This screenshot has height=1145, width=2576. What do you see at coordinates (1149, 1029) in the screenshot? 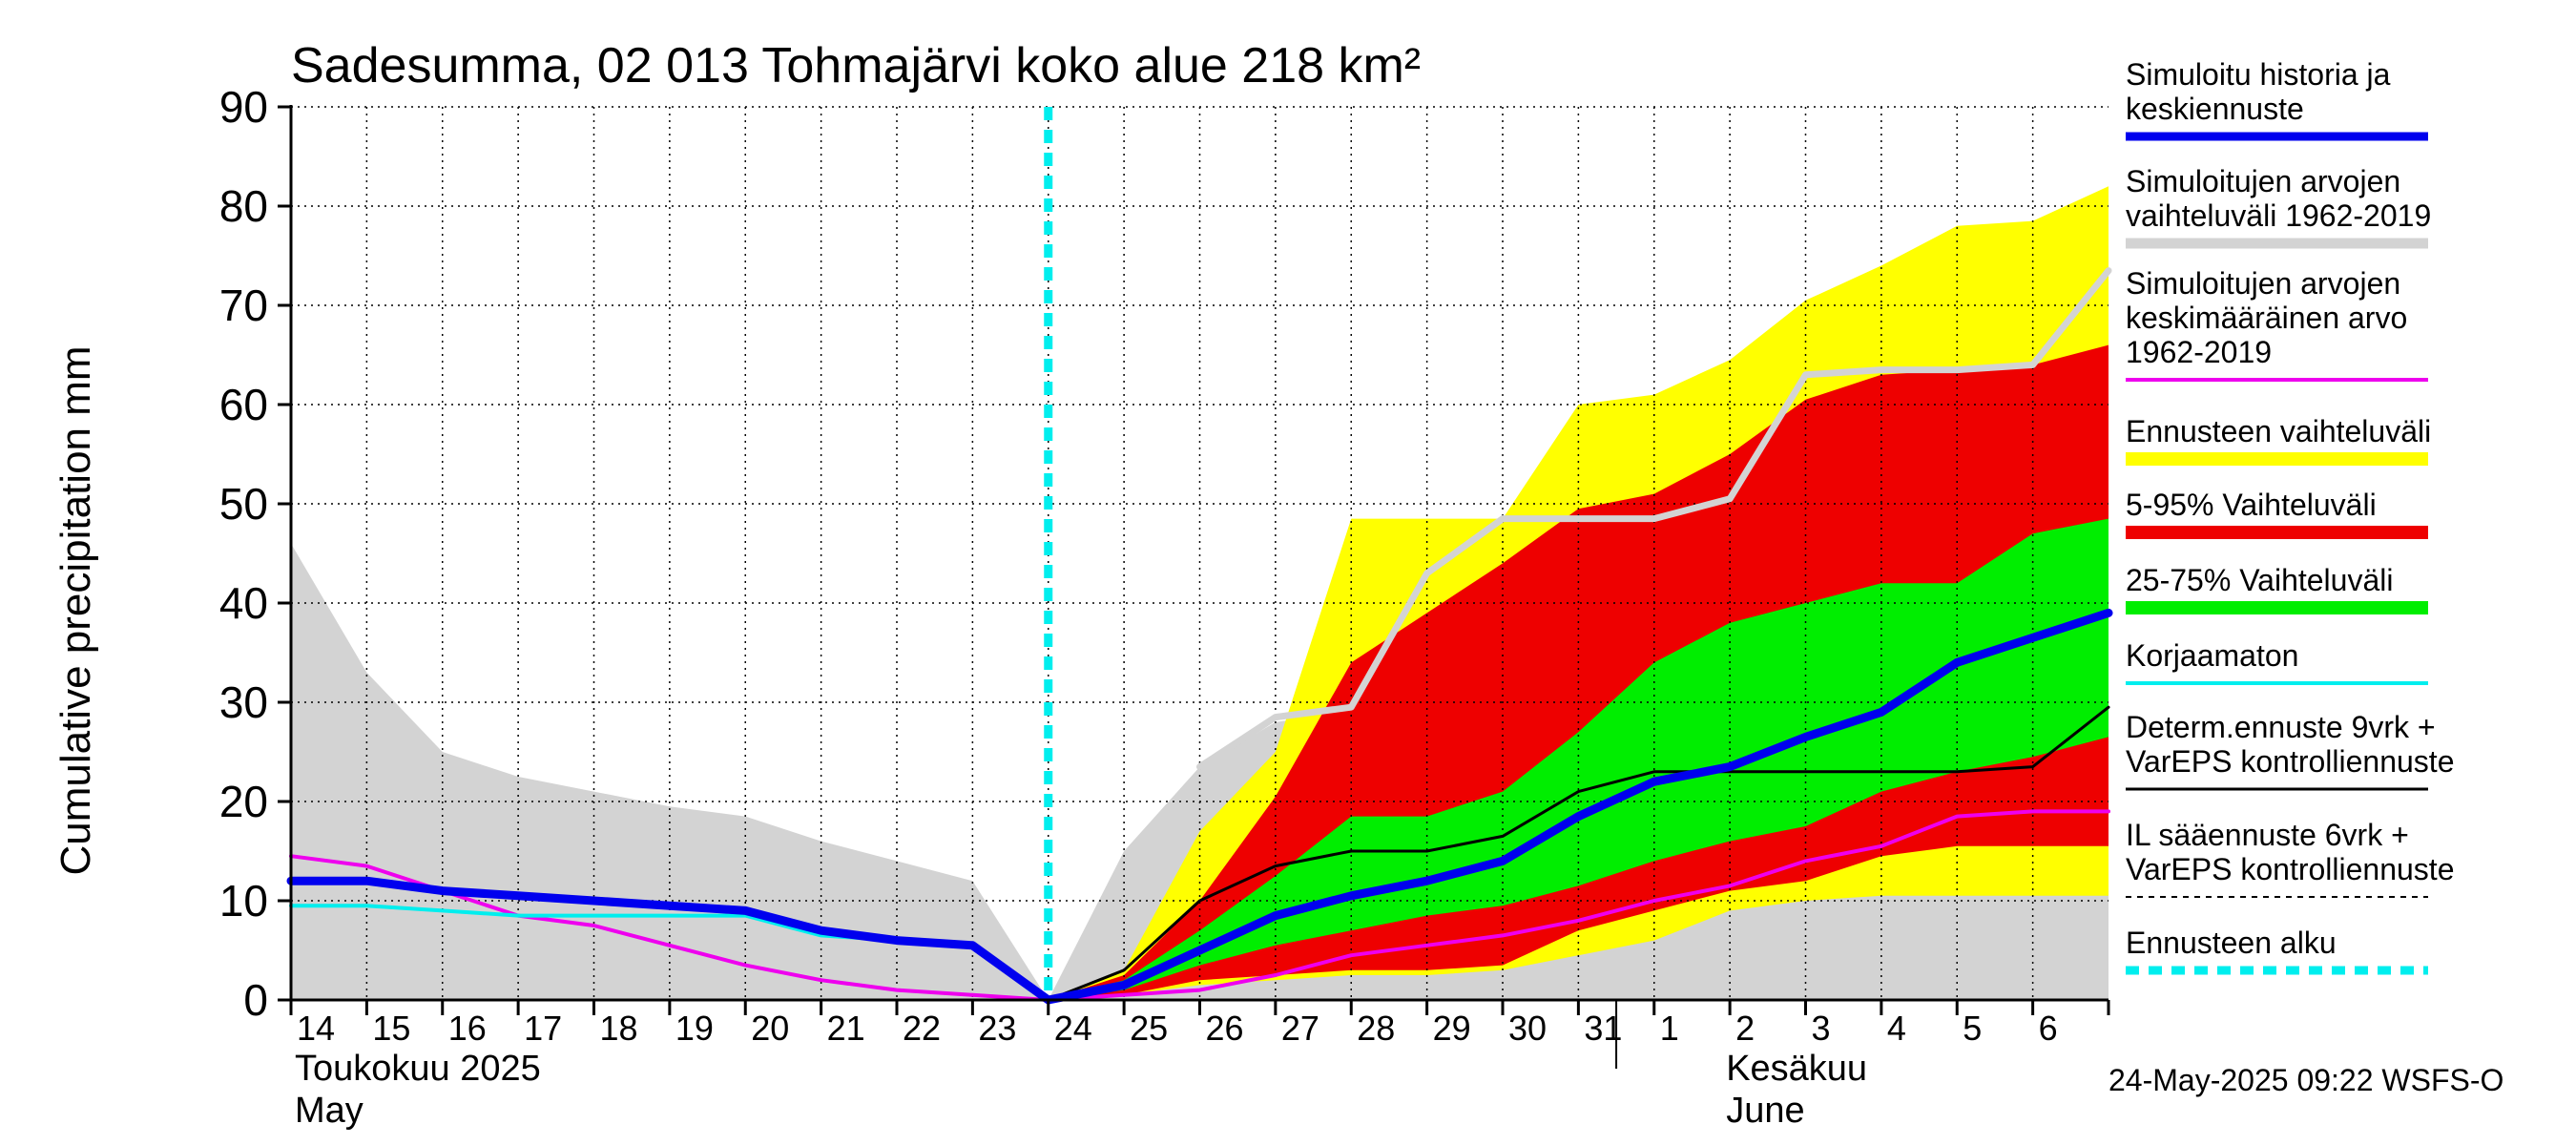
I see `x-tick-label-11: 25` at bounding box center [1149, 1029].